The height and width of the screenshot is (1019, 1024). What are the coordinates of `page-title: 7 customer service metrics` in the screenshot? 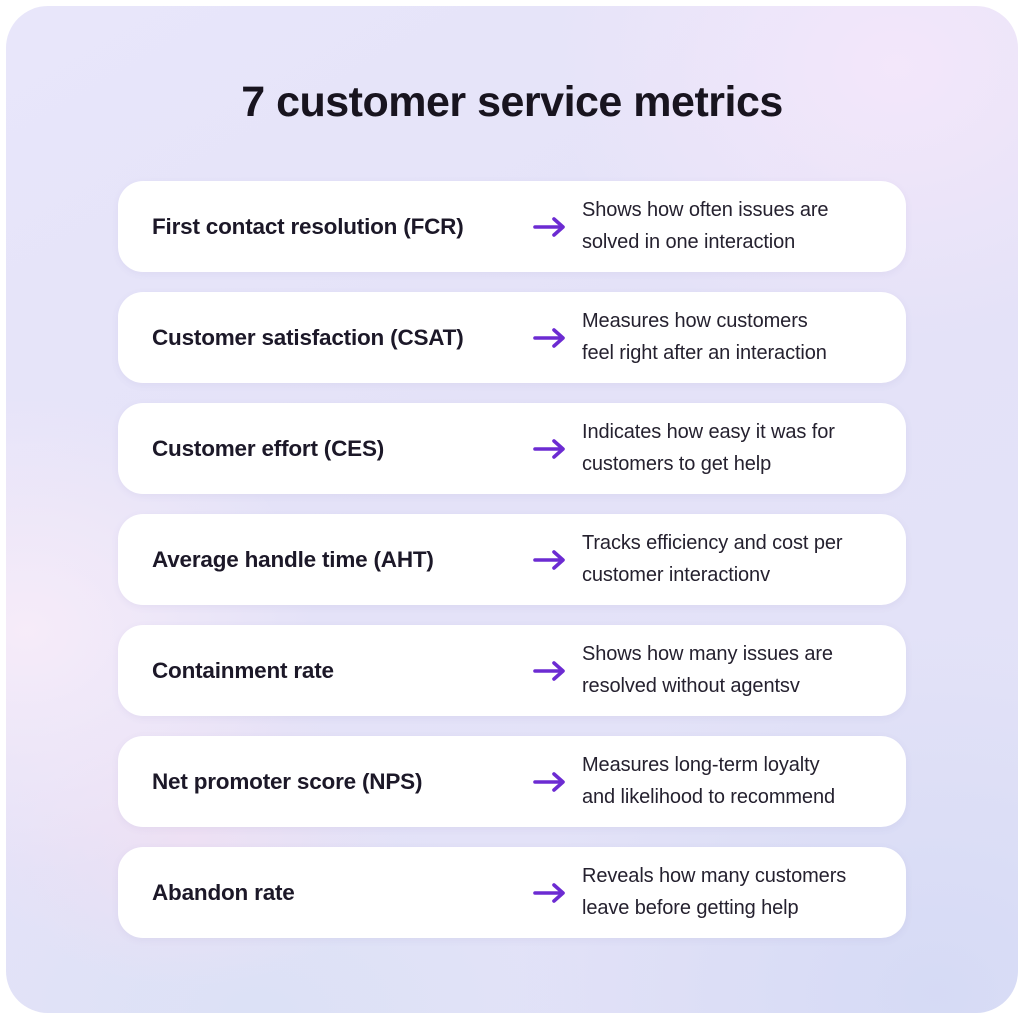 It's located at (512, 102).